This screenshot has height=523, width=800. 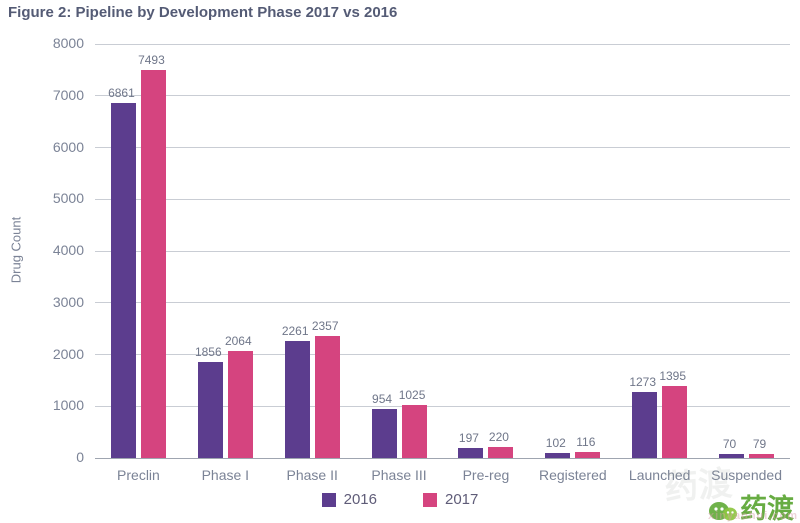 What do you see at coordinates (68, 405) in the screenshot?
I see `y-axis-tick-label: 1000` at bounding box center [68, 405].